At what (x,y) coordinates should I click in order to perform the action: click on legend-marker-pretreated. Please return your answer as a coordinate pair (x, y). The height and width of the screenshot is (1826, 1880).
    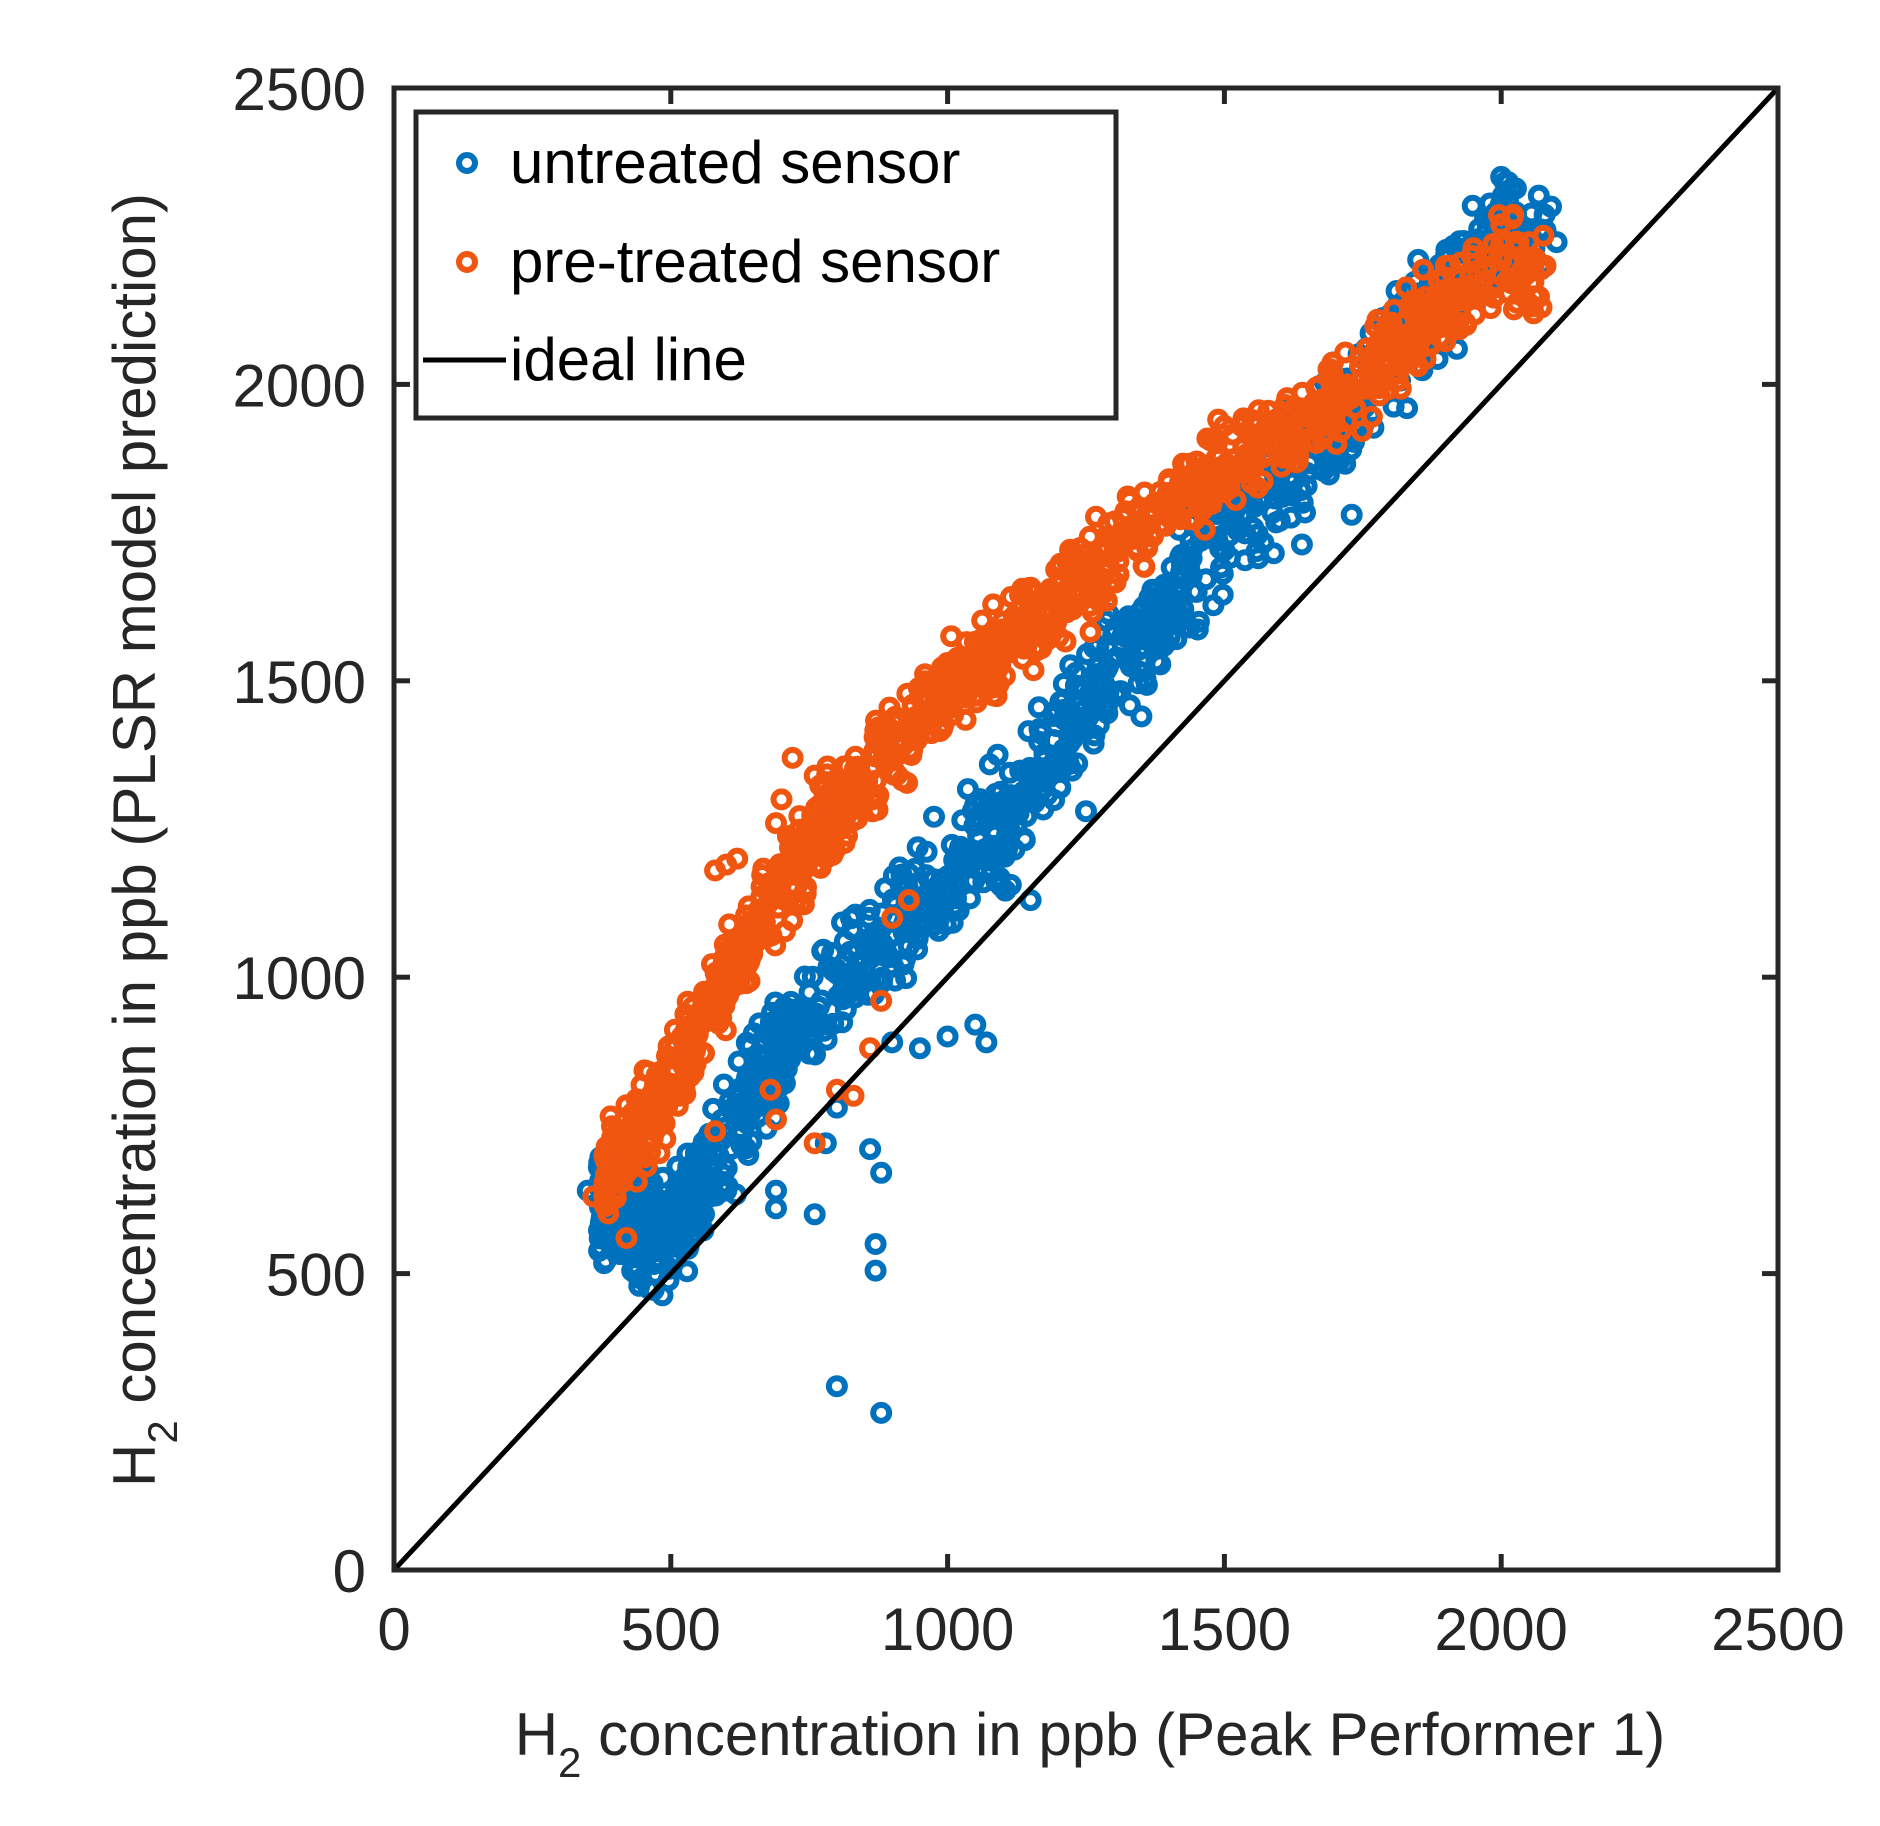
    Looking at the image, I should click on (467, 262).